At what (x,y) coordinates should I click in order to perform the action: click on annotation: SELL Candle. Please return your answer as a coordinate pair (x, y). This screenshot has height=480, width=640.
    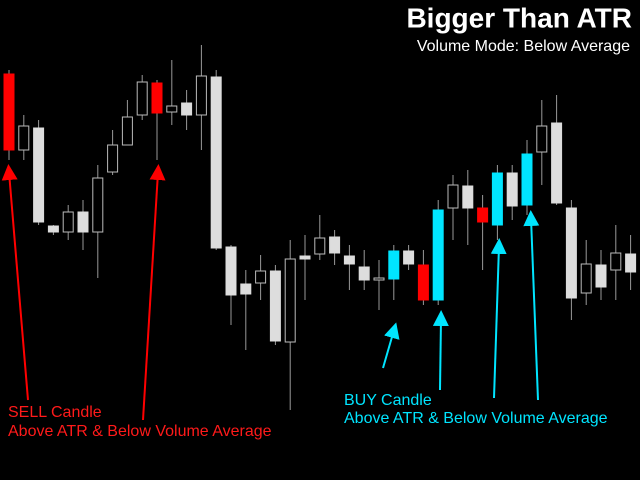
    Looking at the image, I should click on (55, 412).